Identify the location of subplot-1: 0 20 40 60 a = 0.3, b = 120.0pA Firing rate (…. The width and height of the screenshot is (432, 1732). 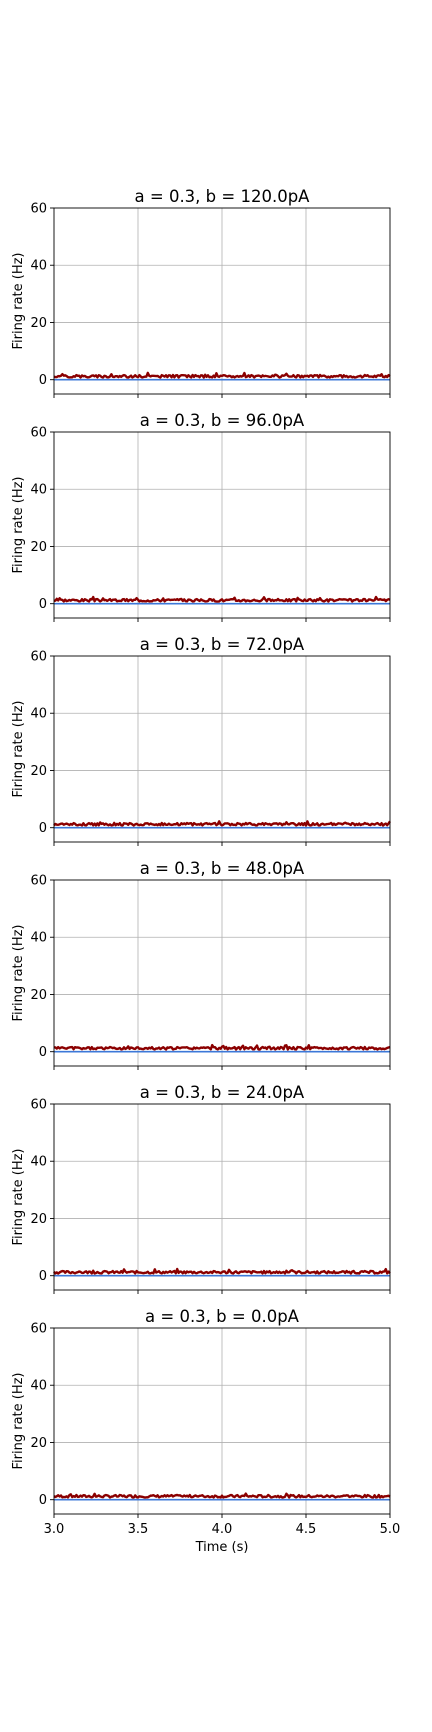
(201, 292).